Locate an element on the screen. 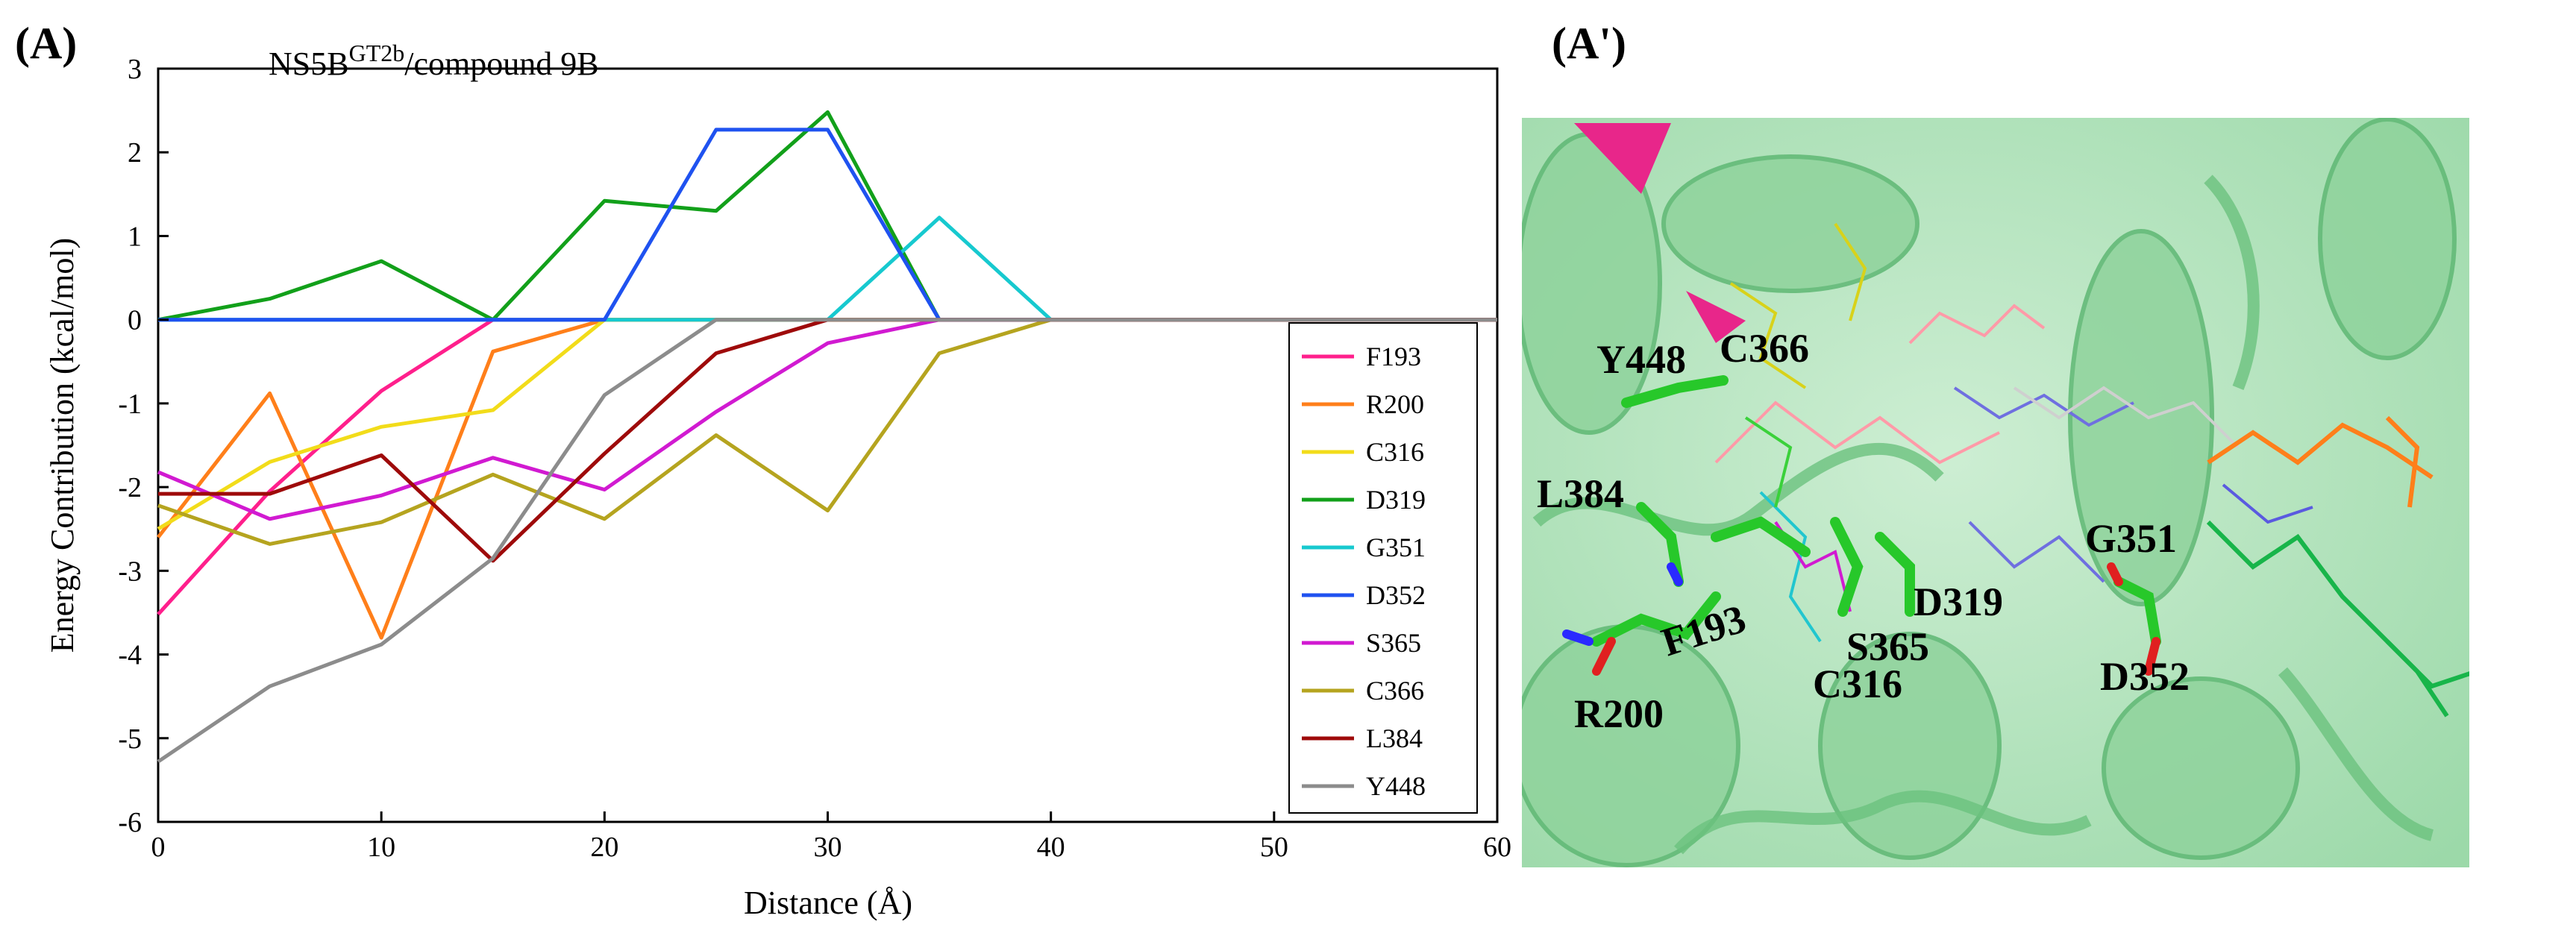  x-tick-label: 30 is located at coordinates (828, 847).